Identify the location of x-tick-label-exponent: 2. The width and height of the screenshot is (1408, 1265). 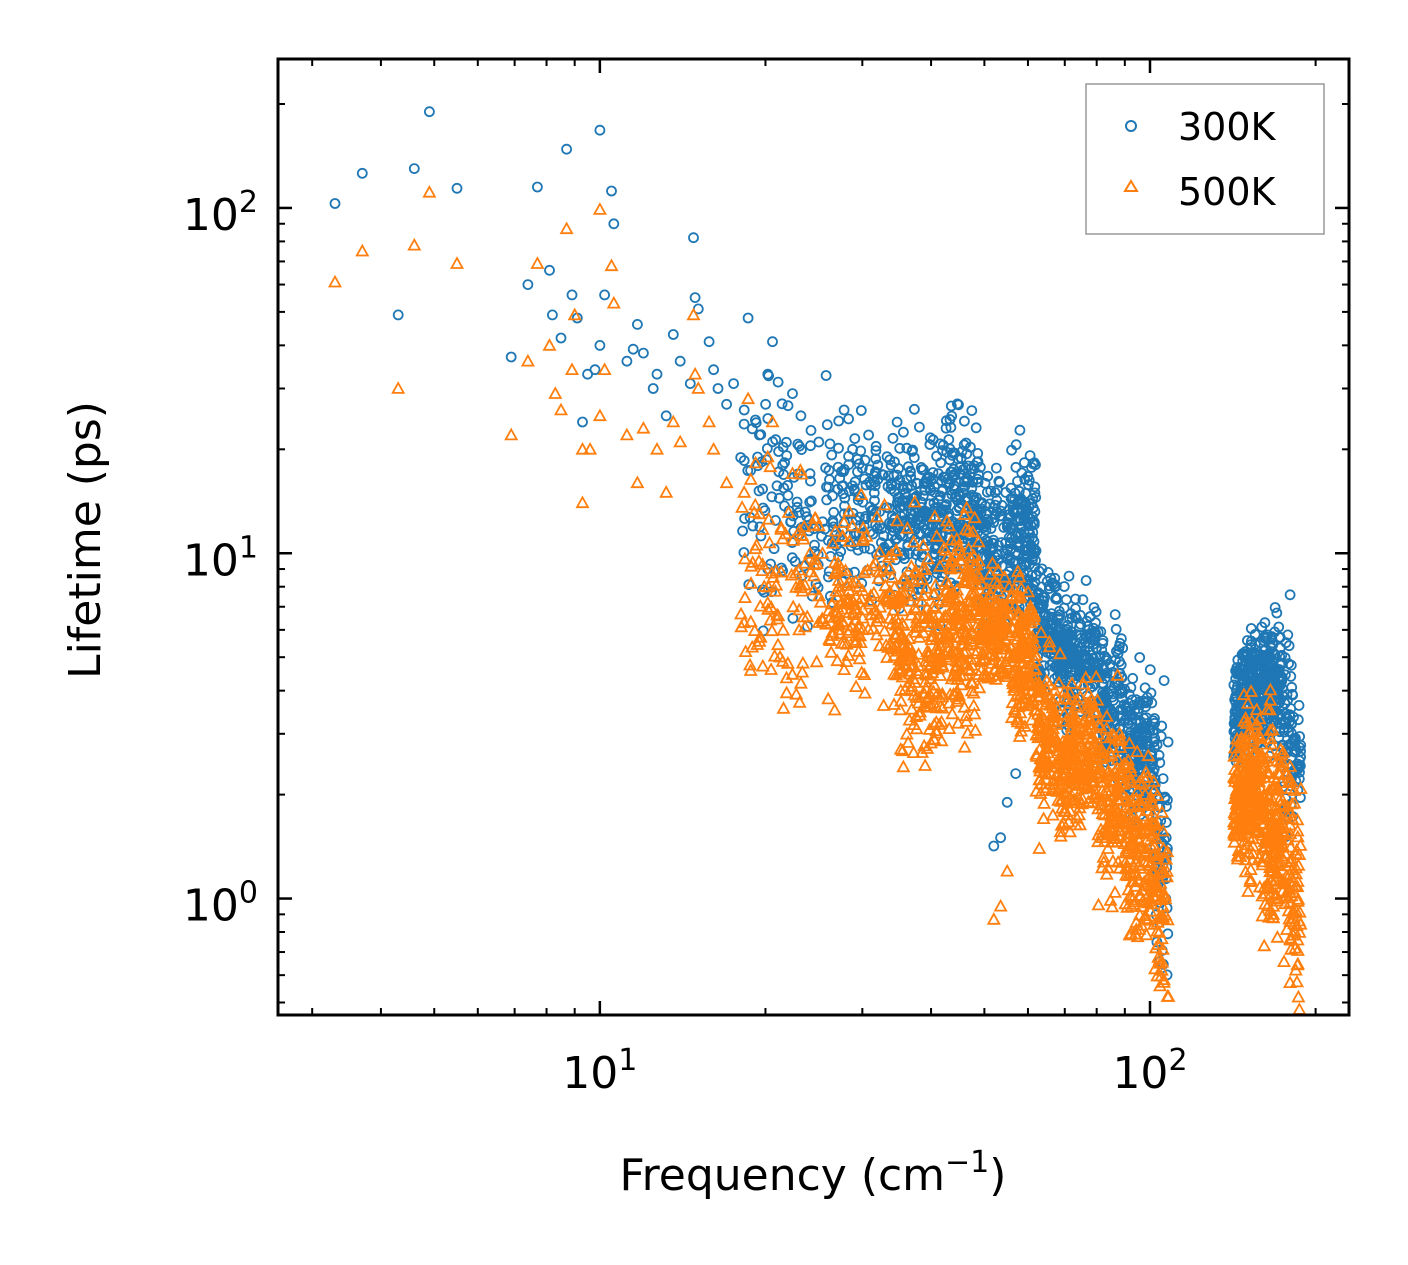
(1177, 1060).